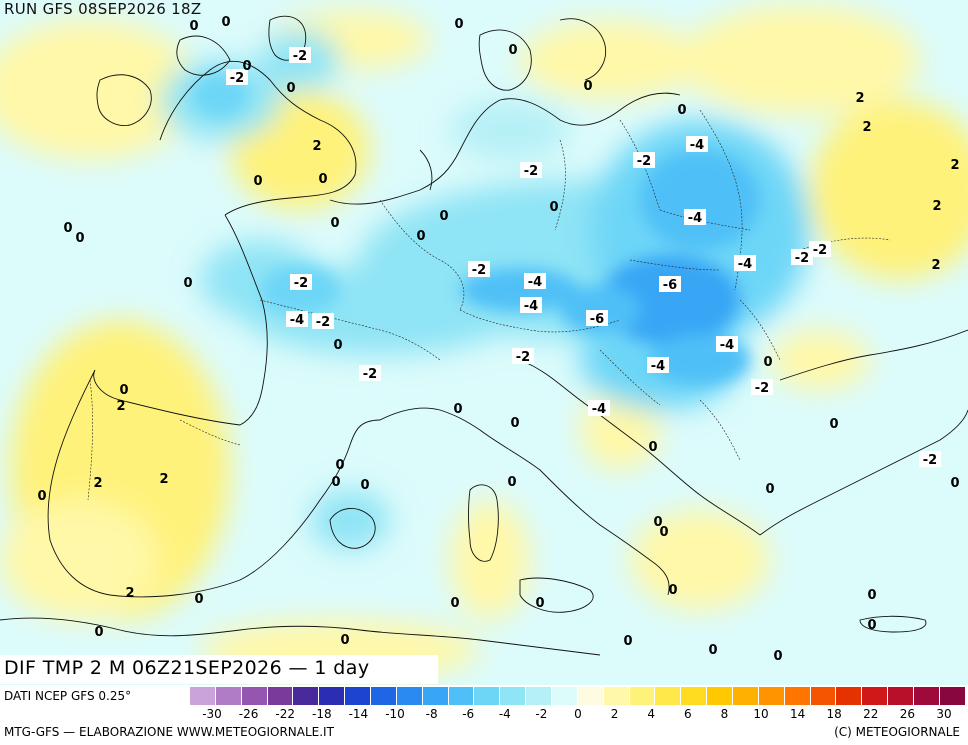  Describe the element at coordinates (614, 714) in the screenshot. I see `legend-tick-label: 2` at that location.